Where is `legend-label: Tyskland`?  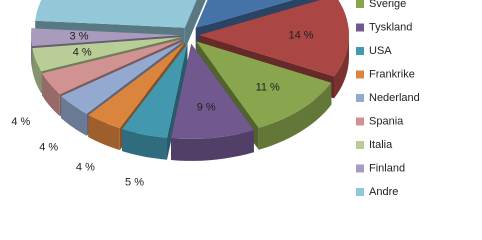
legend-label: Tyskland is located at coordinates (390, 27).